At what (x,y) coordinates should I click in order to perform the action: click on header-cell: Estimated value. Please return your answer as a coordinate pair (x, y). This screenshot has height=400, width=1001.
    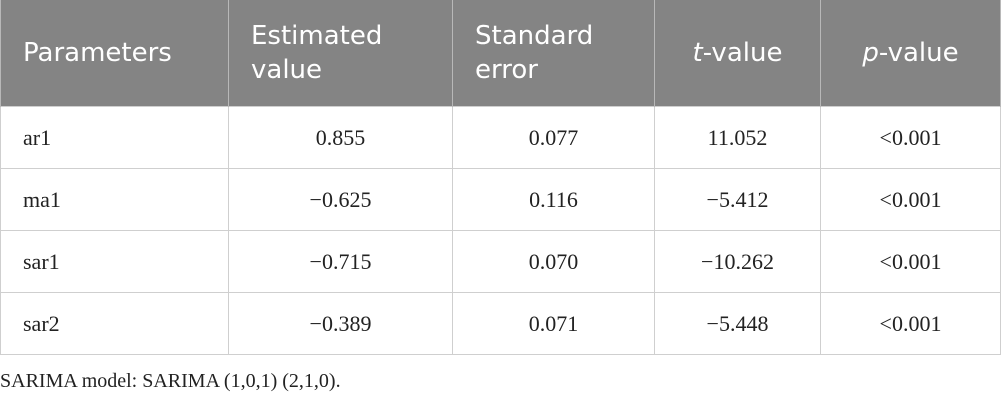
    Looking at the image, I should click on (340, 53).